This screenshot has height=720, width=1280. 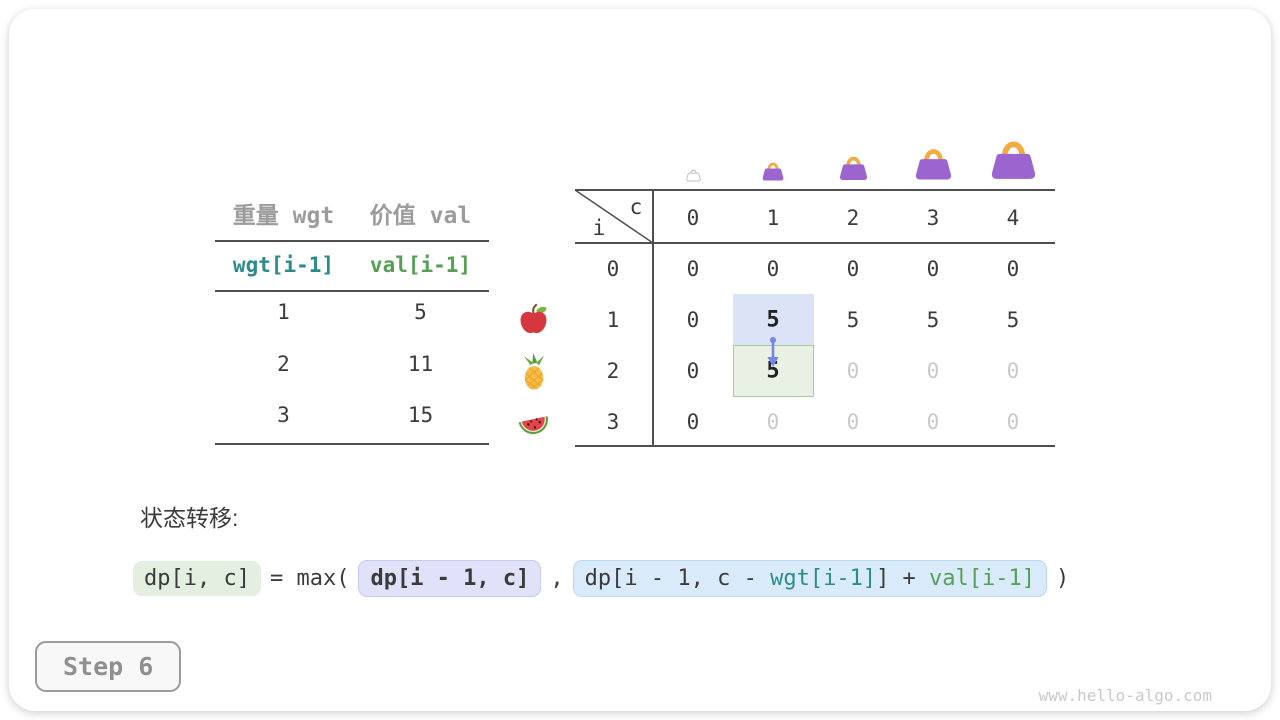 What do you see at coordinates (815, 190) in the screenshot?
I see `dp-table-top-rule` at bounding box center [815, 190].